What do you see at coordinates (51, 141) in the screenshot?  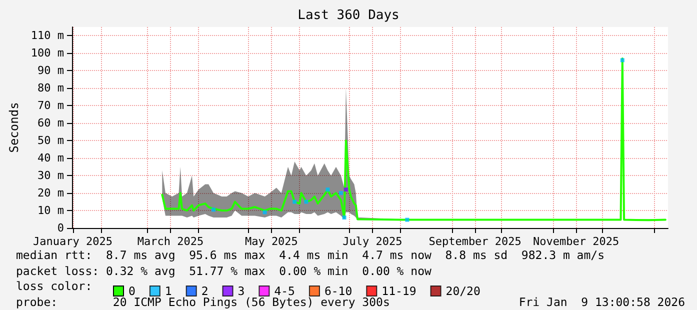 I see `y-tick-label: 50 m` at bounding box center [51, 141].